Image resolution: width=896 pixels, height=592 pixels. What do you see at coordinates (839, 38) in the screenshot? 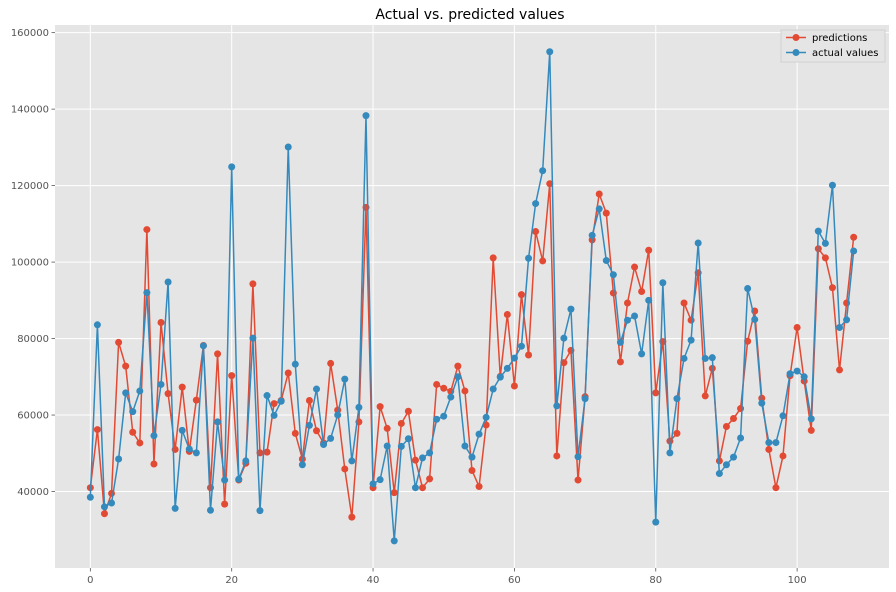
I see `legend-label-predictions: predictions` at bounding box center [839, 38].